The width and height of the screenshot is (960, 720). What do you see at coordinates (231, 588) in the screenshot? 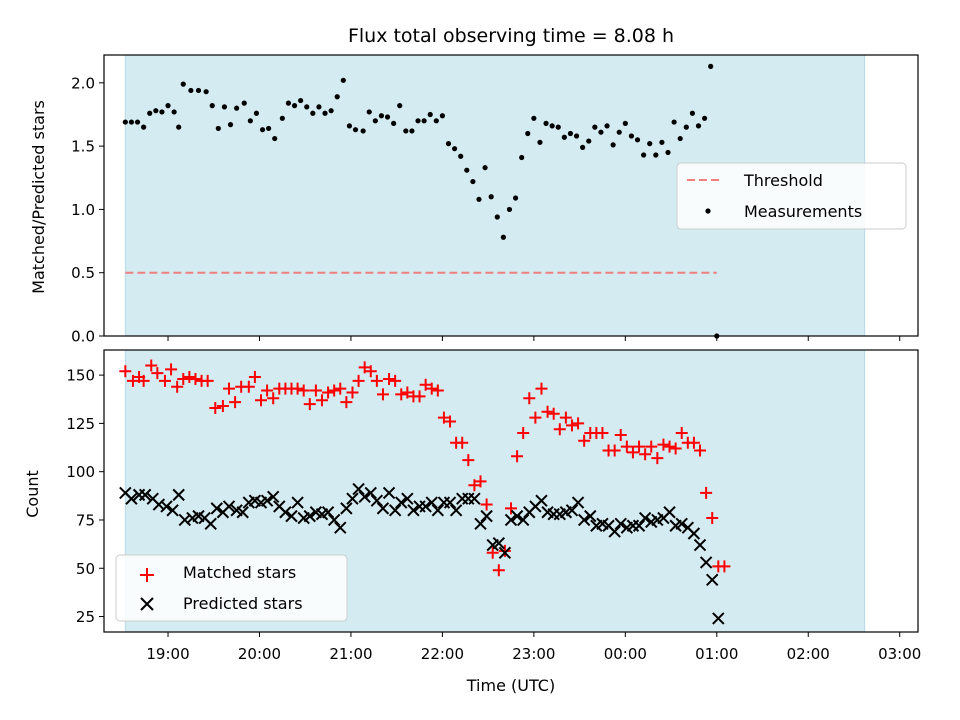
I see `bottom-legend: Matched stars Predicted stars` at bounding box center [231, 588].